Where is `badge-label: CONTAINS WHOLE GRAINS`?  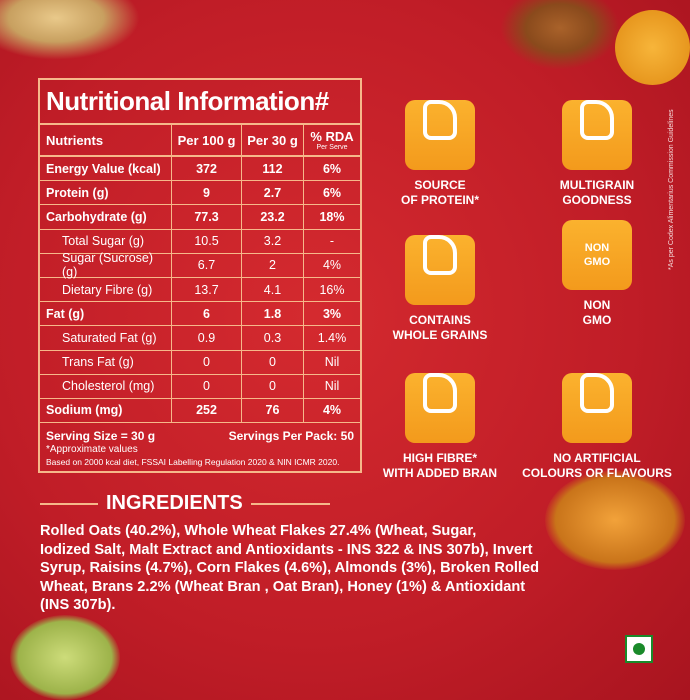
badge-label: CONTAINS WHOLE GRAINS is located at coordinates (440, 328).